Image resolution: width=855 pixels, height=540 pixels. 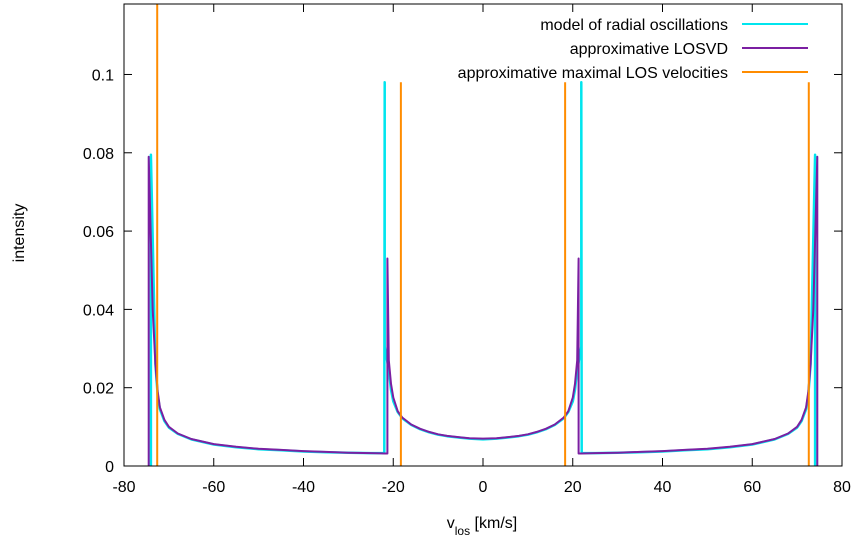 I want to click on x-tick-label: -60, so click(x=213, y=487).